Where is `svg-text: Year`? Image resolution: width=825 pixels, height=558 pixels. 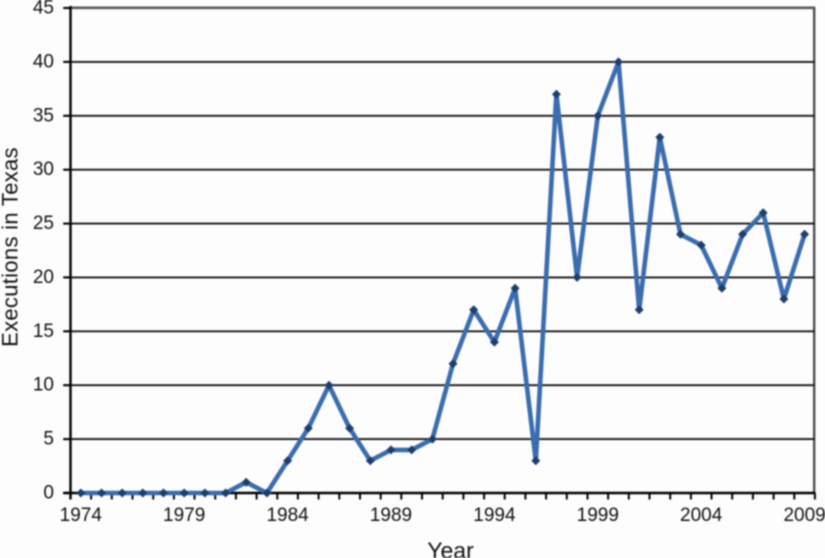 svg-text: Year is located at coordinates (450, 548).